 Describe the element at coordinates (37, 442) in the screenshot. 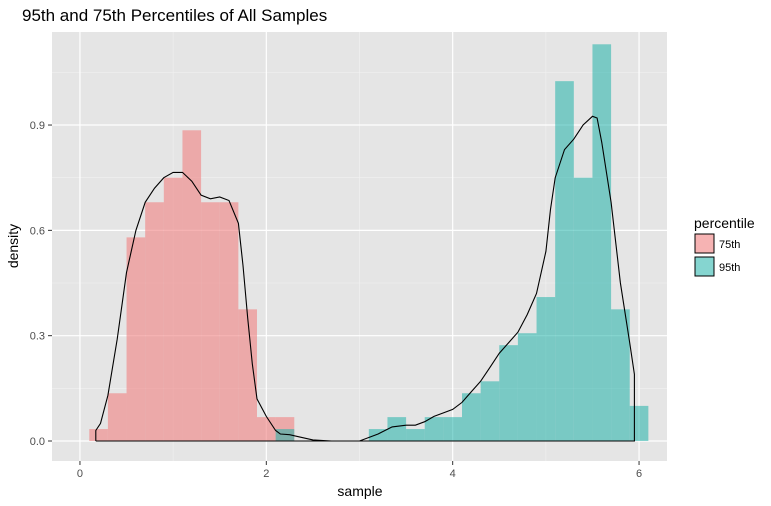

I see `y-tick-label: 0.0` at that location.